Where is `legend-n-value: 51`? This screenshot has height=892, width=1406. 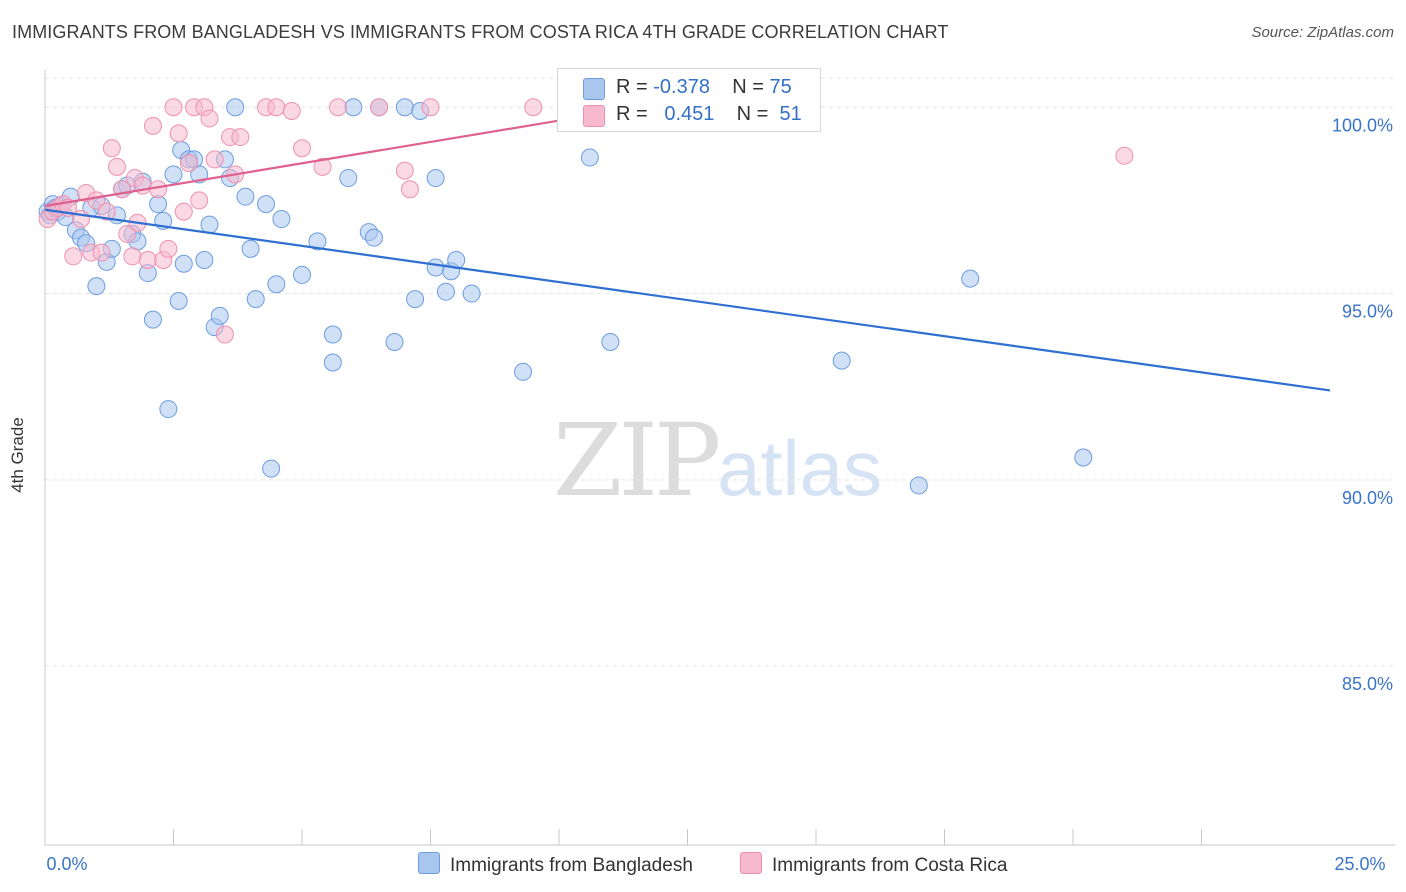
legend-n-value: 51 is located at coordinates (790, 114).